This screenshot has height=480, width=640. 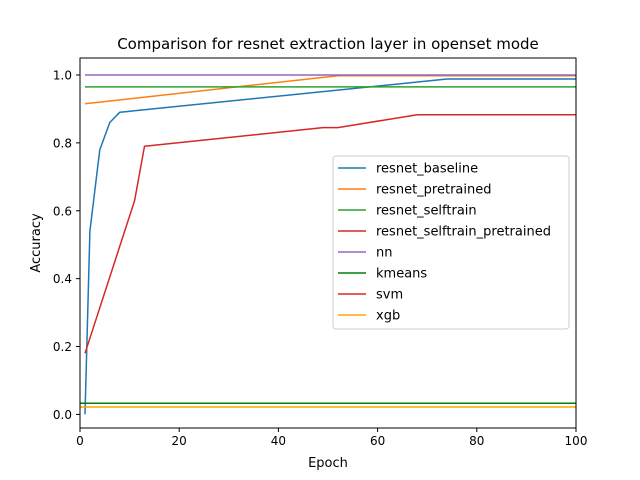 I want to click on x-tick-label: 0, so click(x=80, y=441).